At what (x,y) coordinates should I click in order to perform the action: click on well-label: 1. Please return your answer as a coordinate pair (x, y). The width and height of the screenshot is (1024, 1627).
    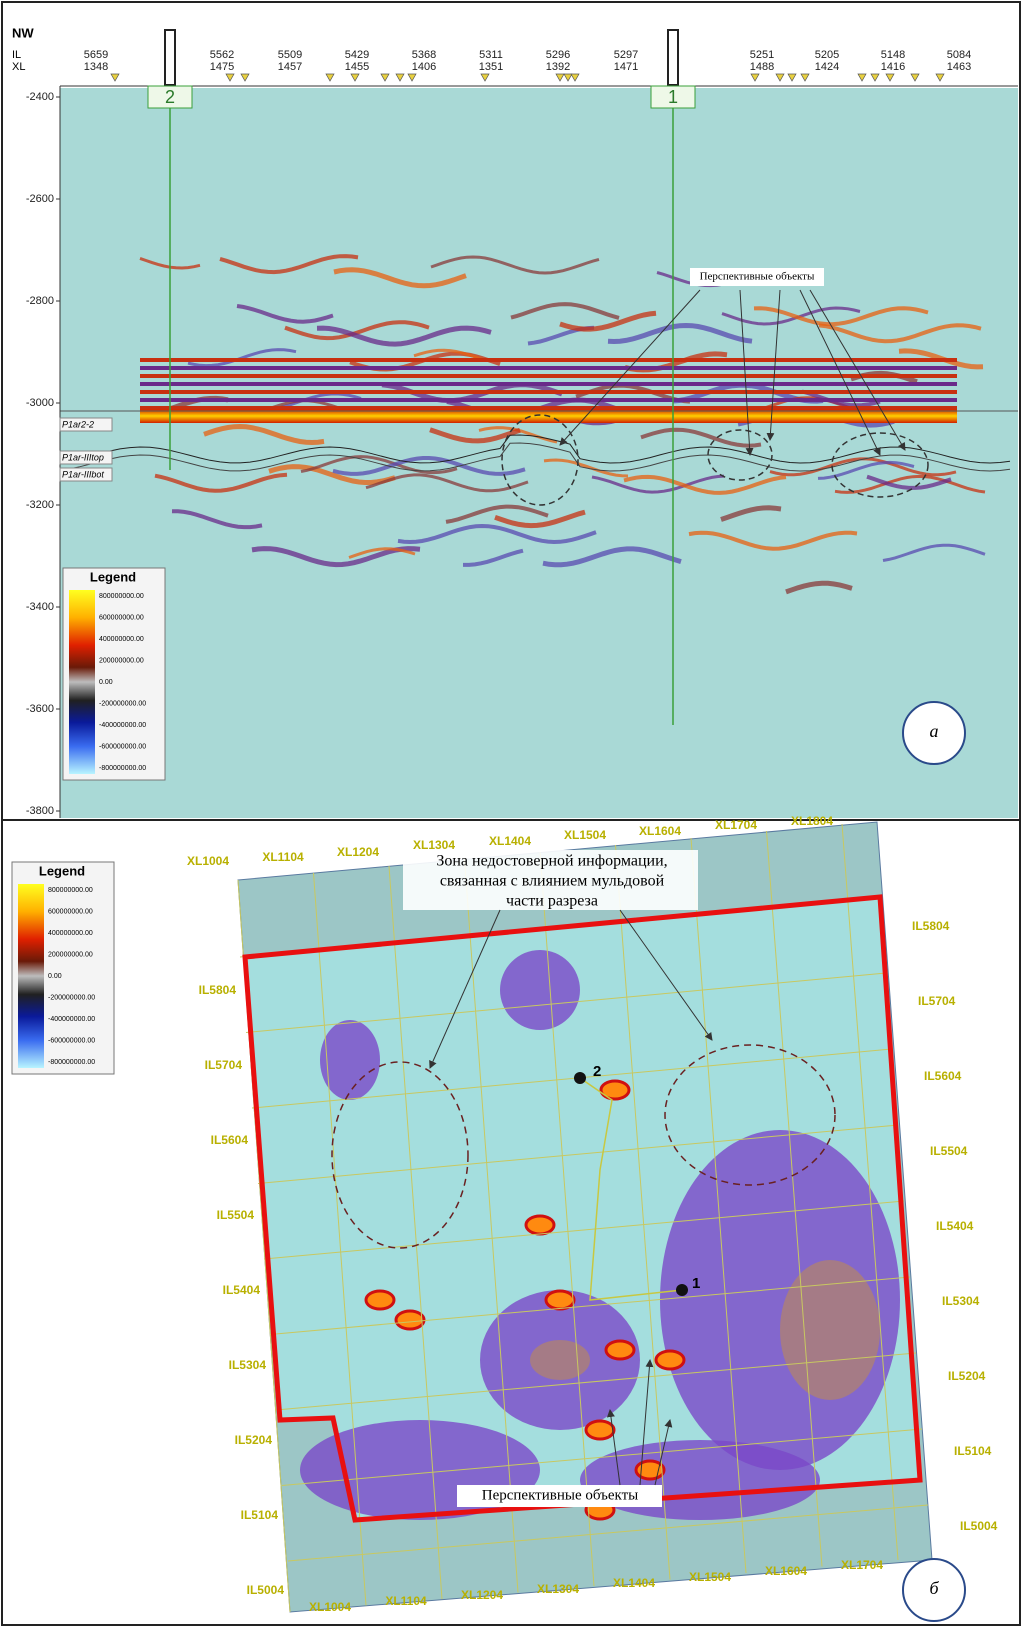
    Looking at the image, I should click on (696, 1283).